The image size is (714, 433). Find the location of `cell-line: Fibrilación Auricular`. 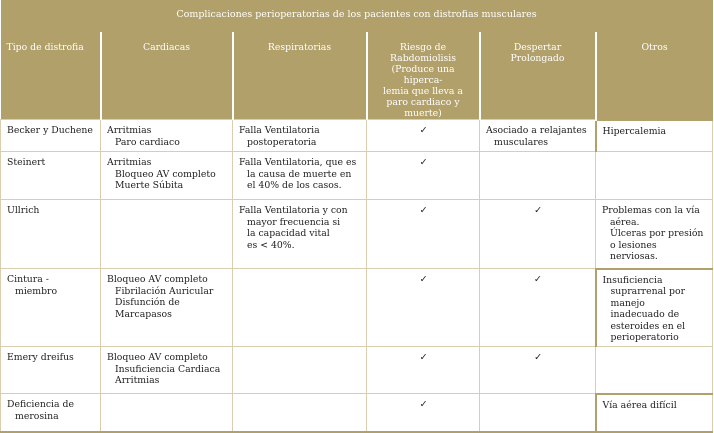

cell-line: Fibrilación Auricular is located at coordinates (164, 291).